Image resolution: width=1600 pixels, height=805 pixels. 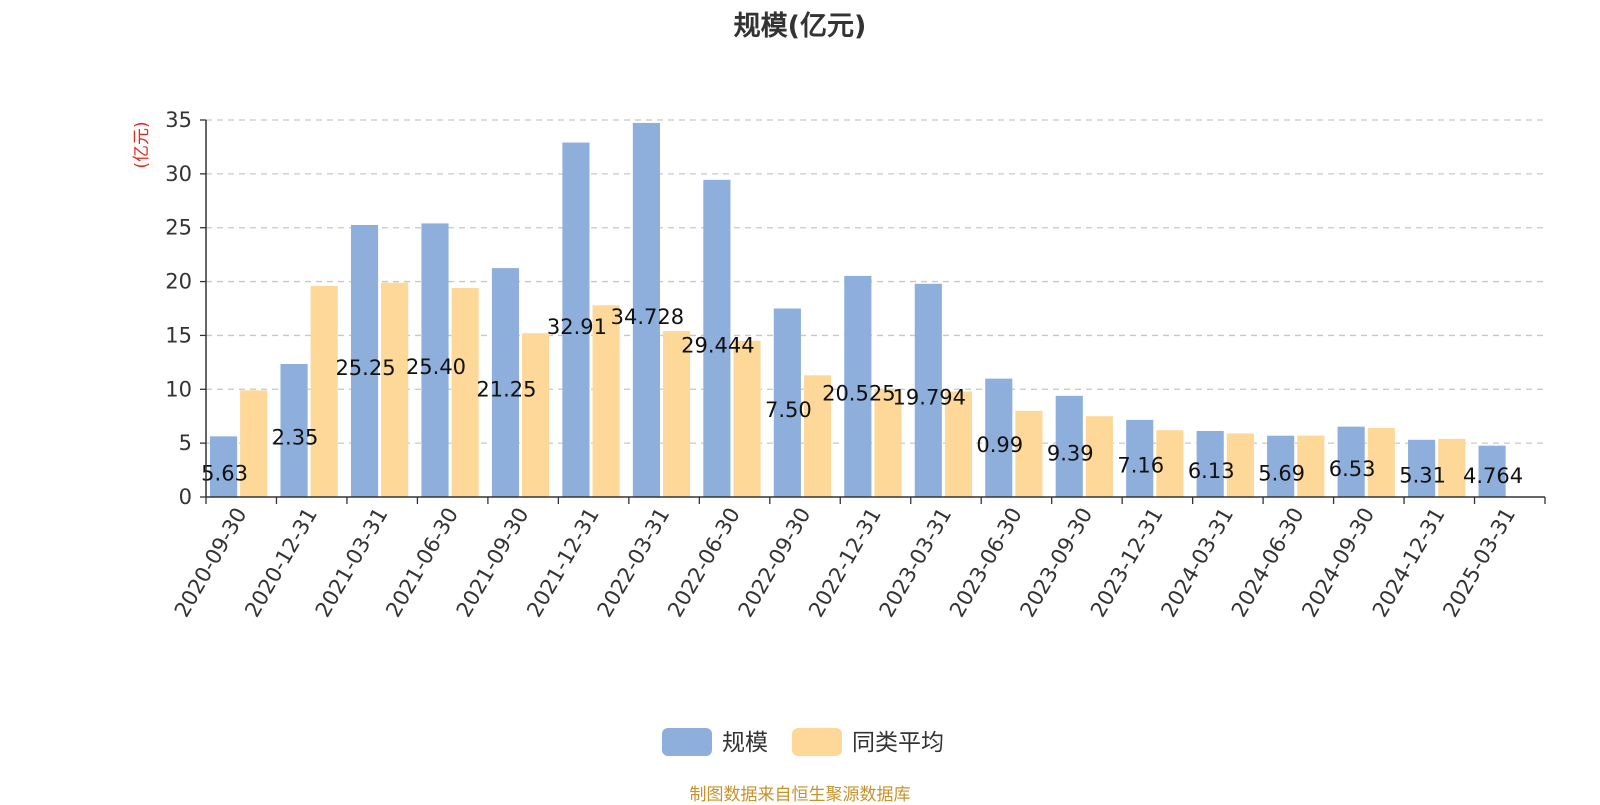 What do you see at coordinates (898, 743) in the screenshot?
I see `legend-label-peer-average: 同类平均` at bounding box center [898, 743].